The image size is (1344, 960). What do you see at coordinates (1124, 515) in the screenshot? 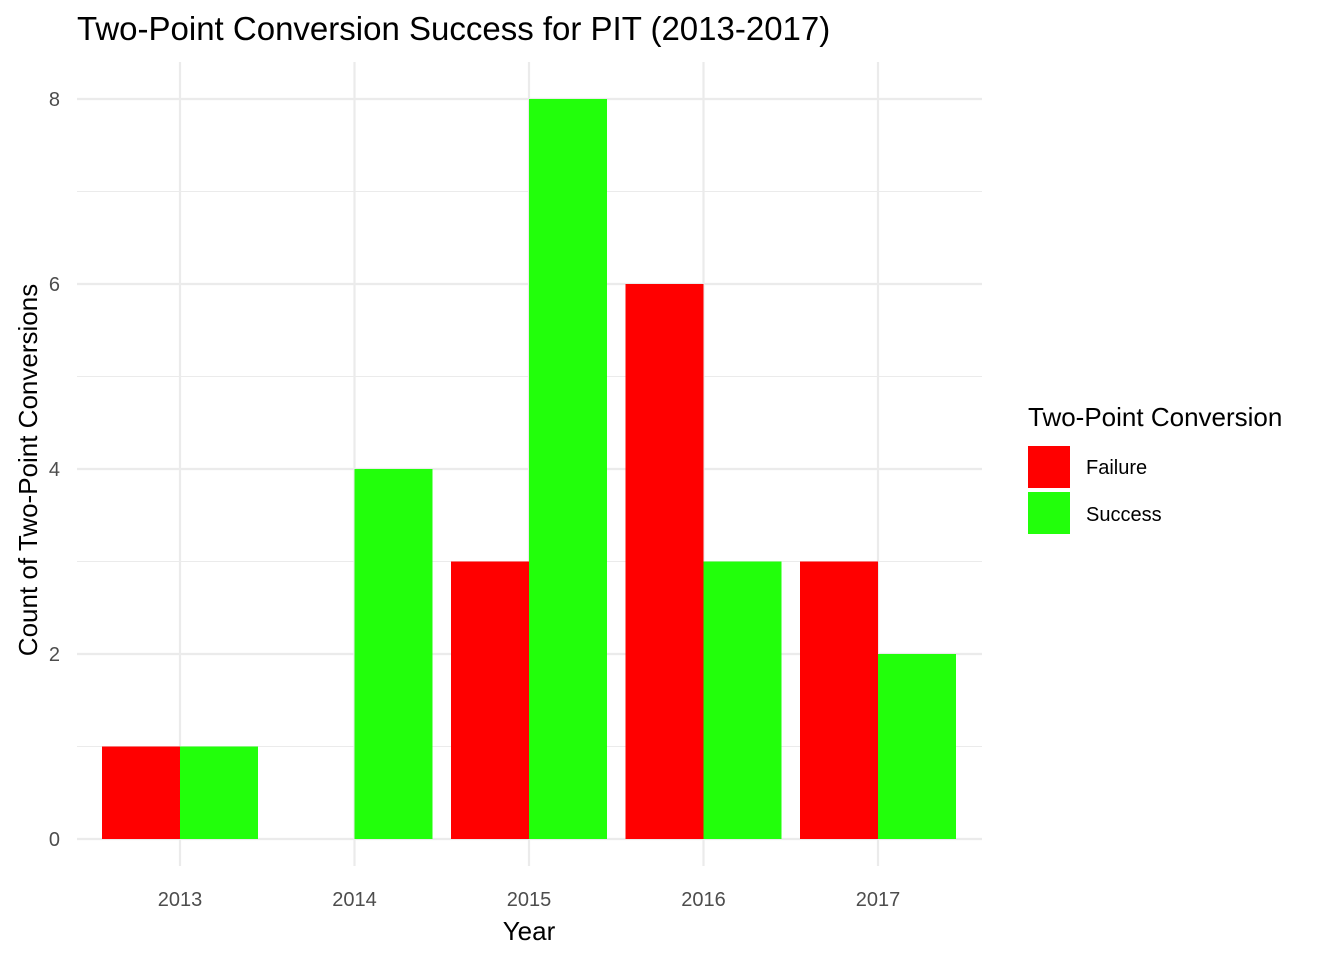
I see `legend-label-success: Success` at bounding box center [1124, 515].